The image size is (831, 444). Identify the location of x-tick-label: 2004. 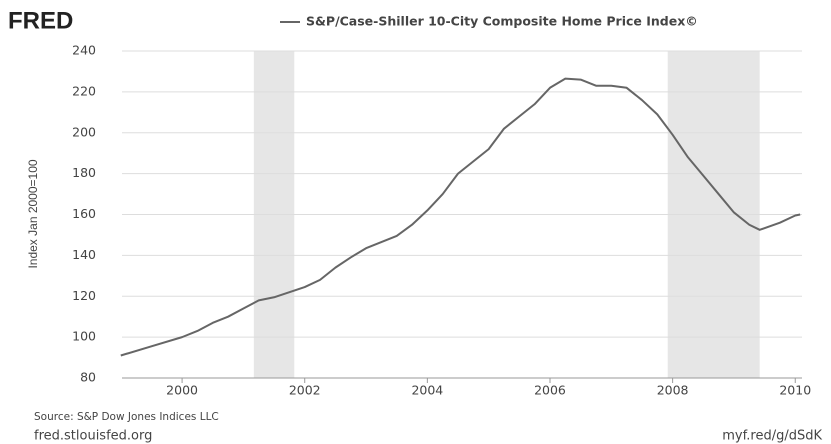
(427, 390).